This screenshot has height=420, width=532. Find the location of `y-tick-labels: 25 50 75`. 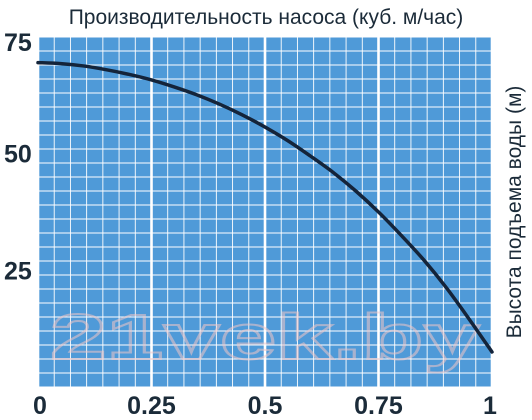

y-tick-labels: 25 50 75 is located at coordinates (18, 157).